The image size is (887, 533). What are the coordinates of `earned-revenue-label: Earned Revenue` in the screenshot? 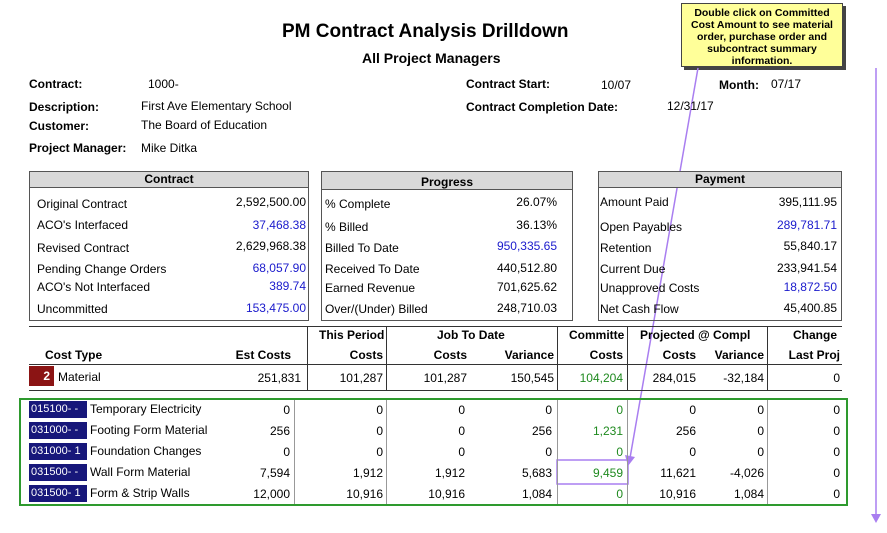 It's located at (370, 288).